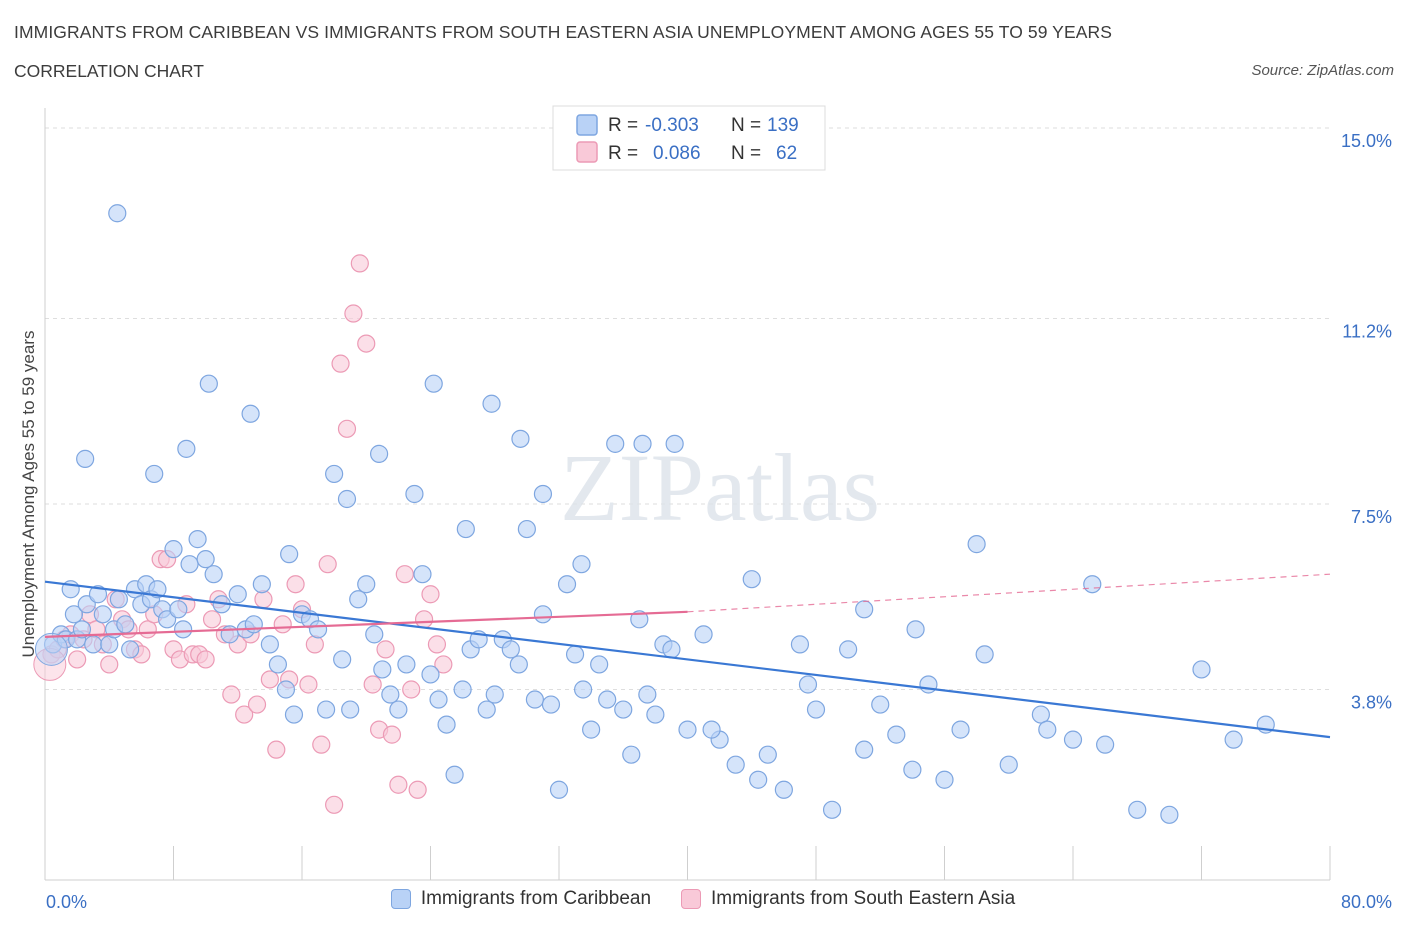 The width and height of the screenshot is (1406, 930). Describe the element at coordinates (109, 71) in the screenshot. I see `chart-subtitle: CORRELATION CHART` at that location.